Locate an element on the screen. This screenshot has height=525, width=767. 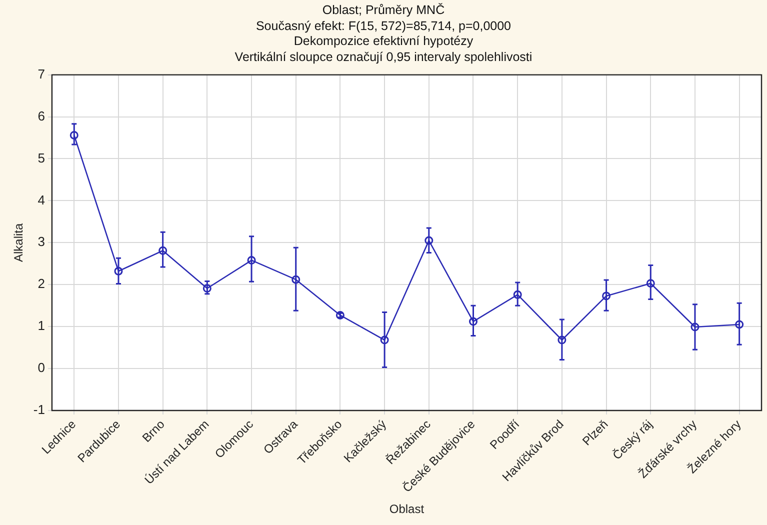
y-tick-label: 3 is located at coordinates (41, 242).